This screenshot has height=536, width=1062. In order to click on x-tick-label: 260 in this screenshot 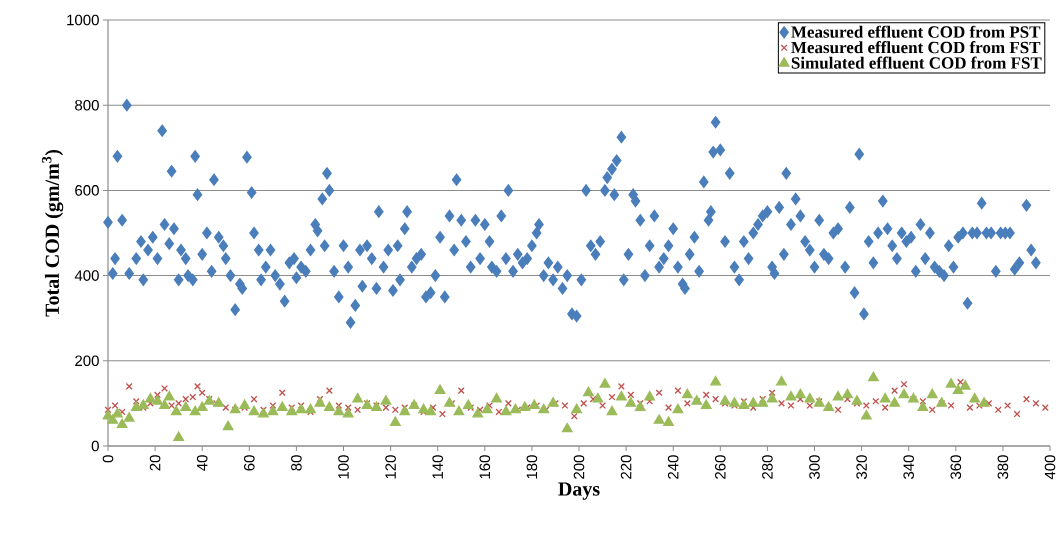, I will do `click(720, 467)`.